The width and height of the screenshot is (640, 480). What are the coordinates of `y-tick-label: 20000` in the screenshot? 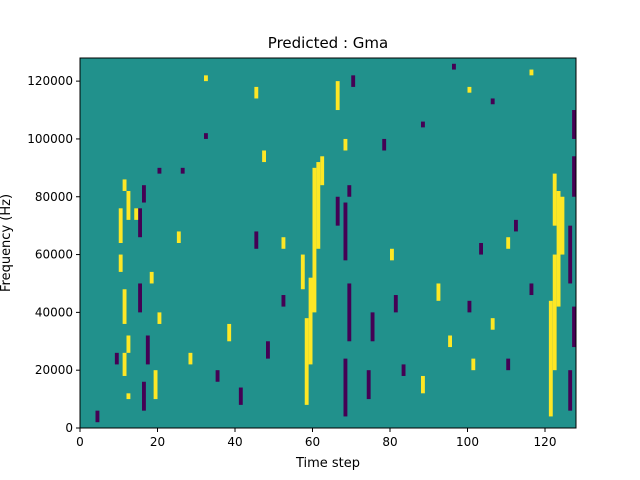 It's located at (54, 370).